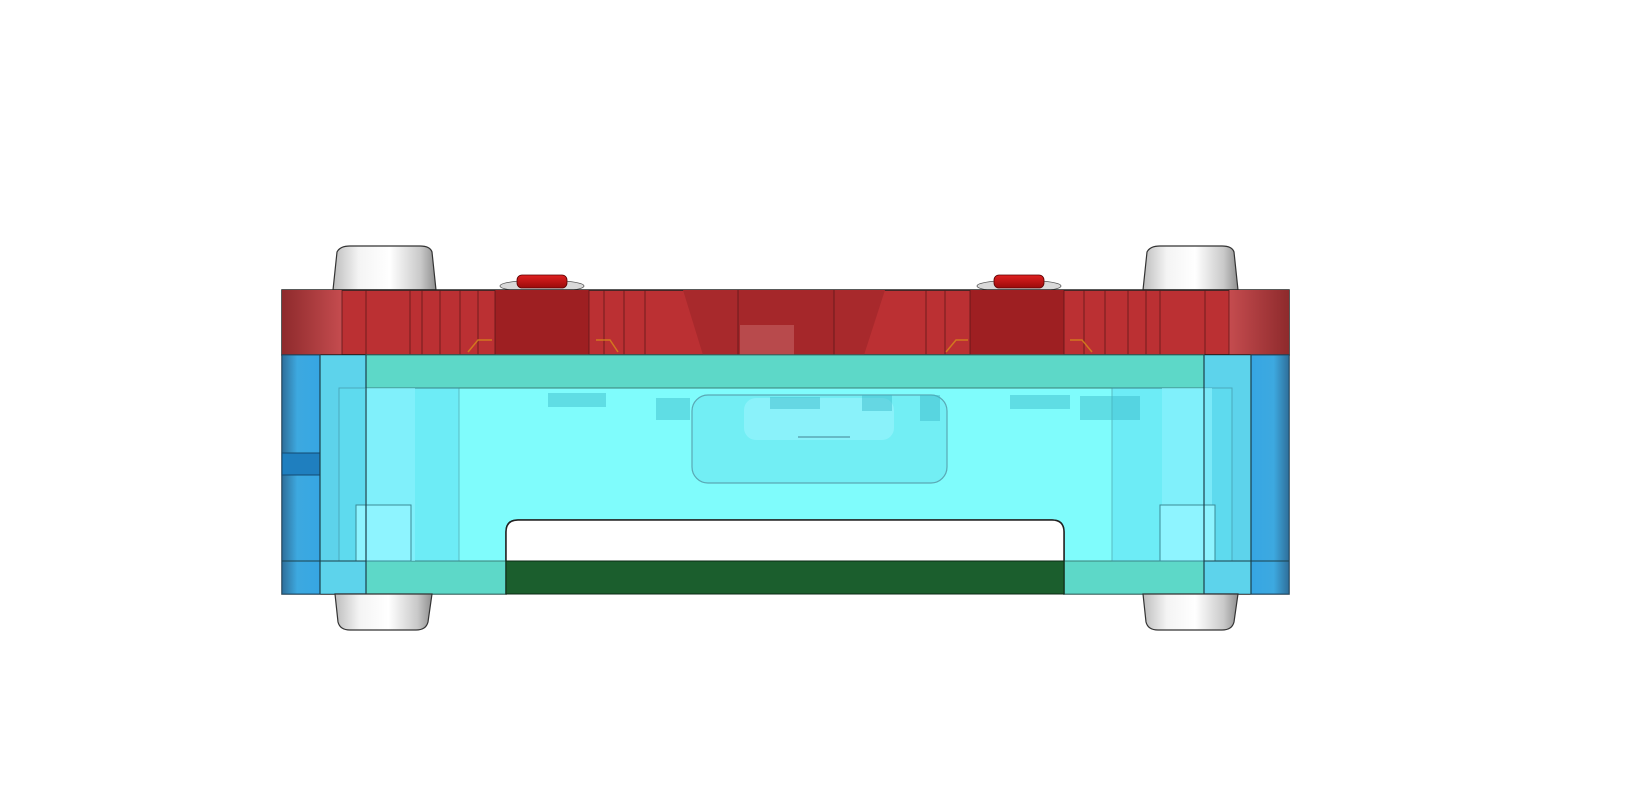 This screenshot has width=1649, height=804. Describe the element at coordinates (785, 577) in the screenshot. I see `pcb` at that location.